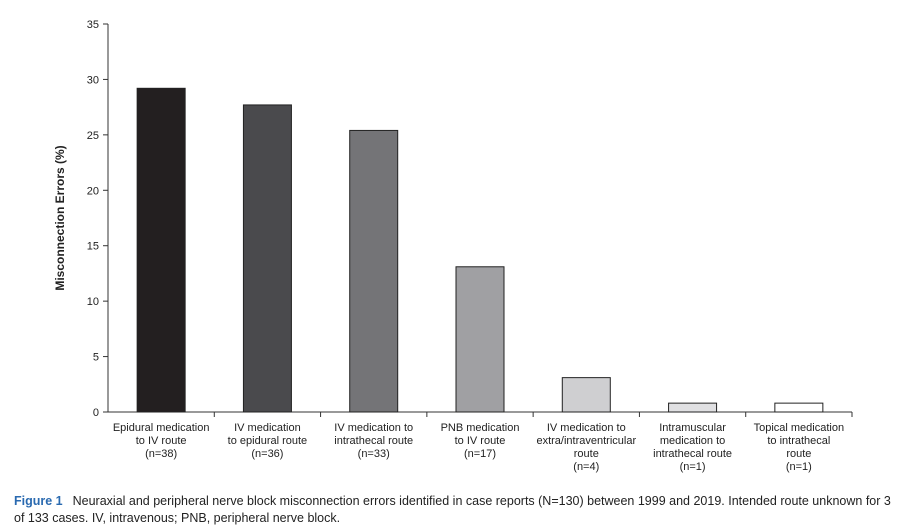 This screenshot has width=903, height=532. Describe the element at coordinates (480, 428) in the screenshot. I see `category-label-line: PNB medication` at that location.